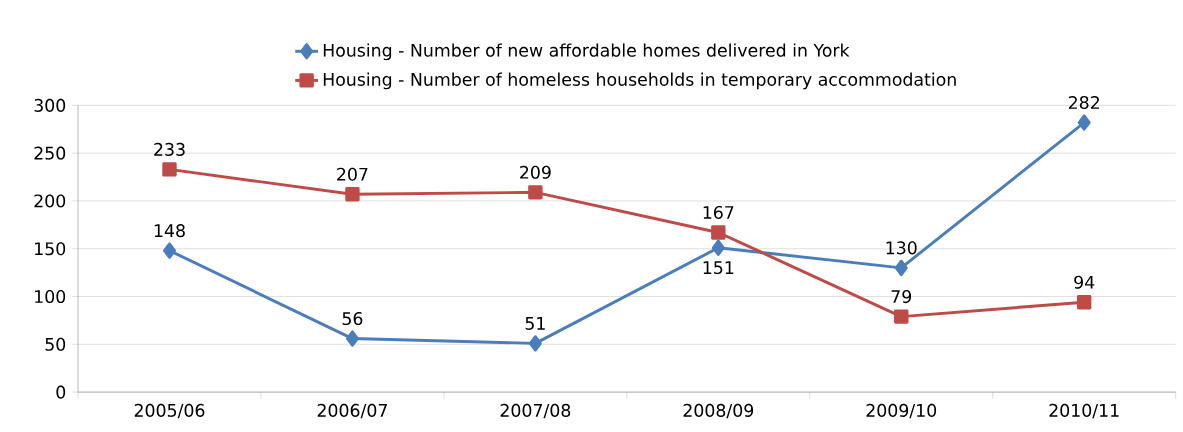 Image resolution: width=1183 pixels, height=432 pixels. What do you see at coordinates (352, 174) in the screenshot?
I see `data-label: 207` at bounding box center [352, 174].